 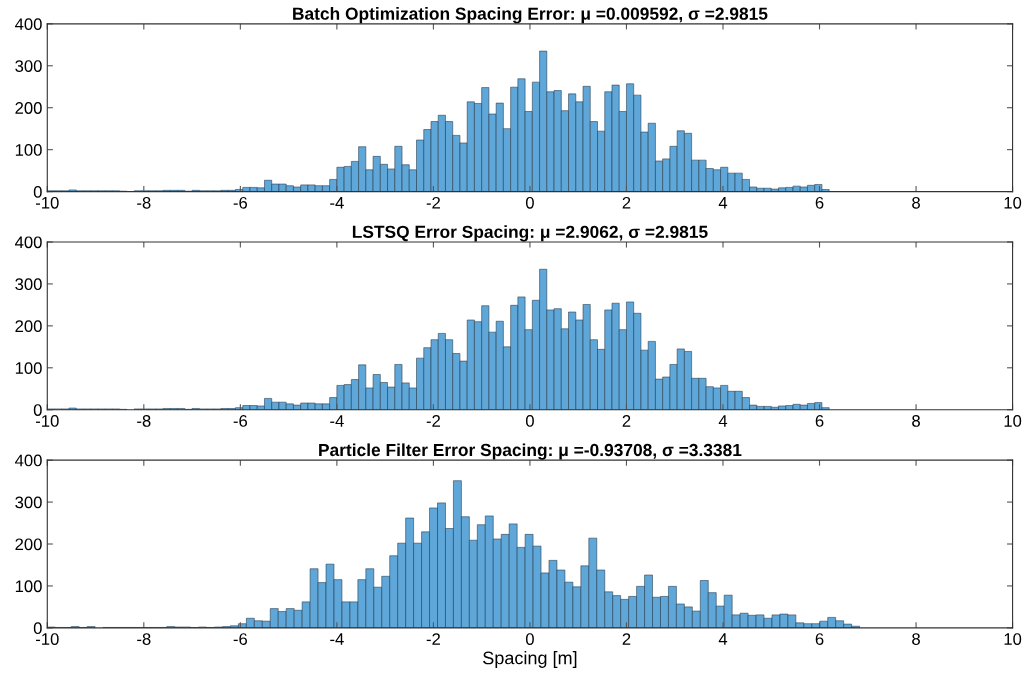 I want to click on x-axis-title: Spacing [m], so click(x=530, y=659).